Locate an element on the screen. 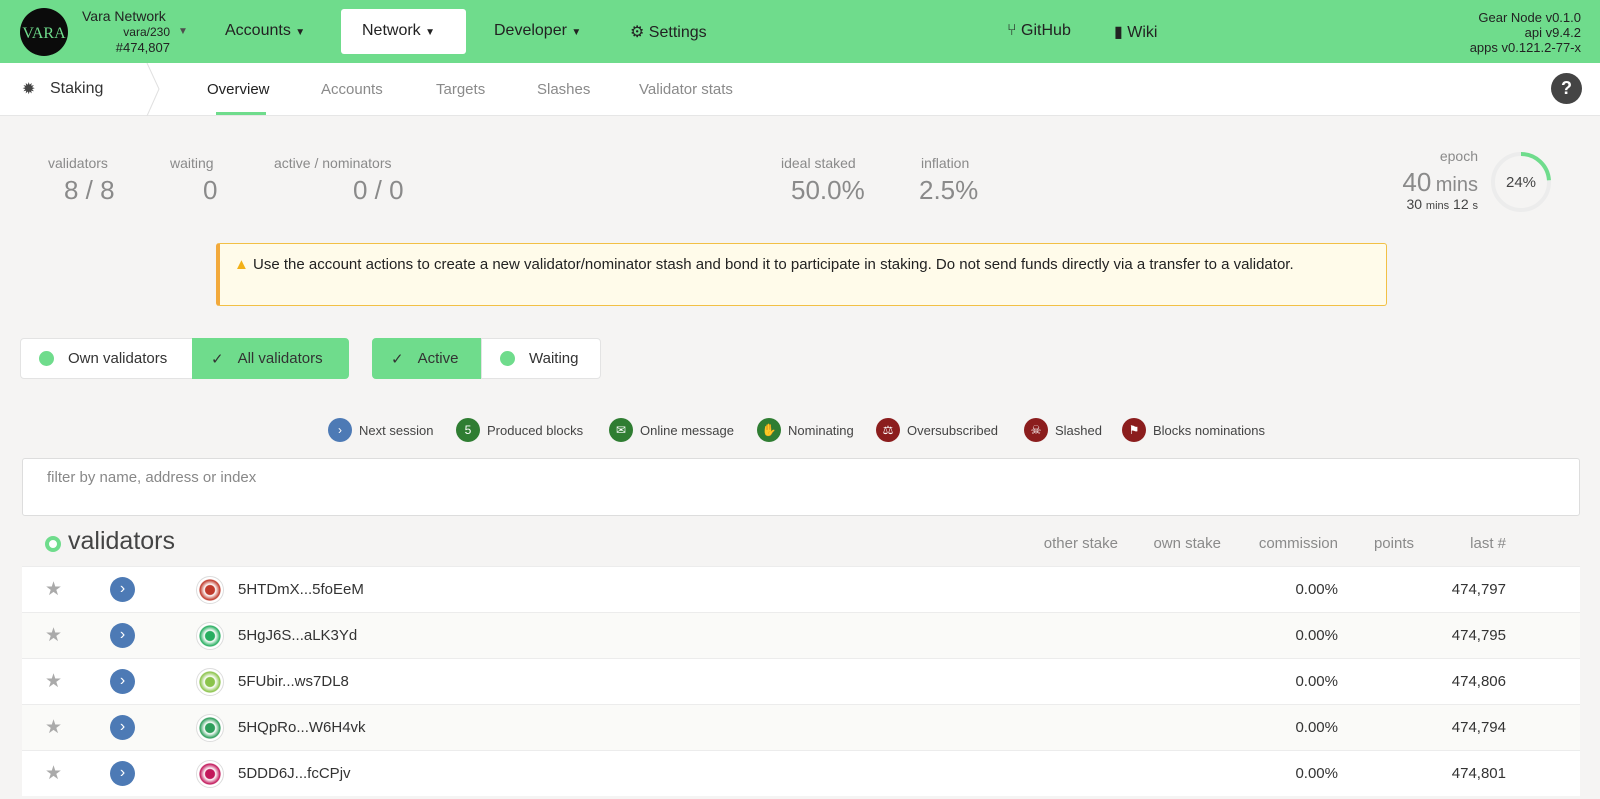 This screenshot has width=1600, height=799. legend-item: ✋ Nominating is located at coordinates (805, 430).